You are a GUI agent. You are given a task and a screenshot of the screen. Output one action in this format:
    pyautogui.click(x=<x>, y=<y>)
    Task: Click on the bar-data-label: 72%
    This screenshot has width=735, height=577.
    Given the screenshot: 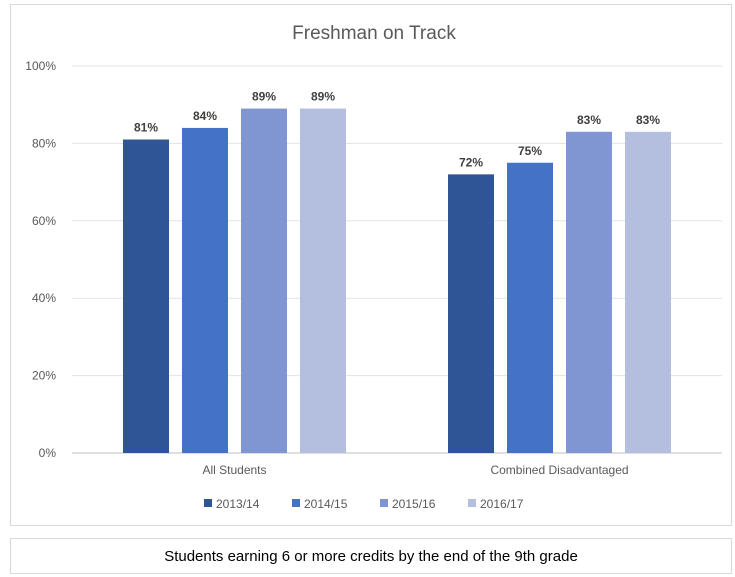 What is the action you would take?
    pyautogui.click(x=471, y=162)
    